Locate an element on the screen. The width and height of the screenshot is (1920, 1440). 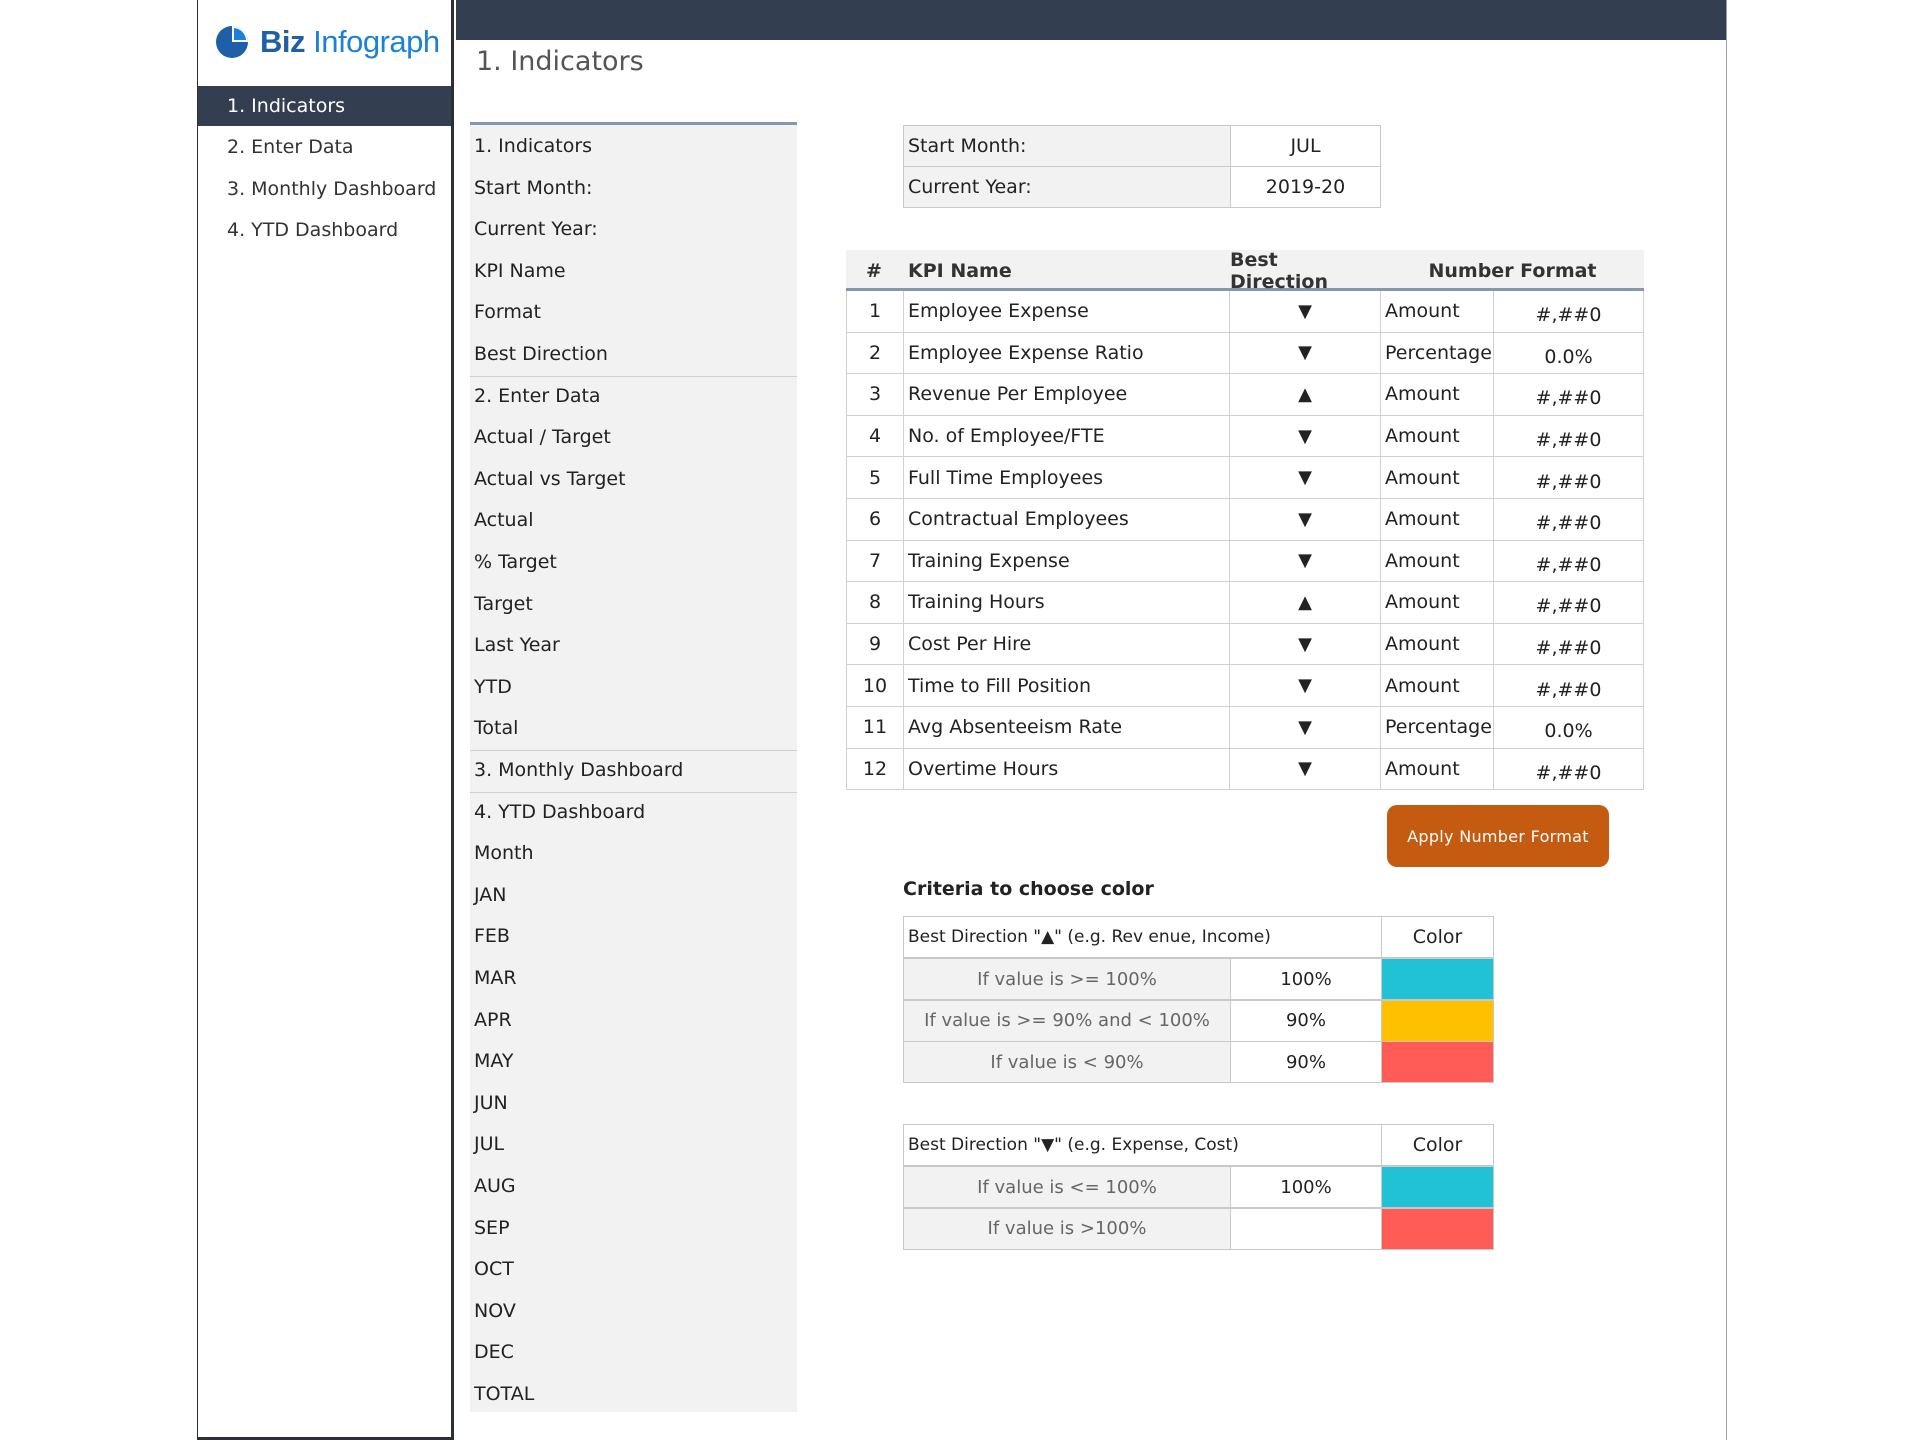
apply-number-format-button: Apply Number Format is located at coordinates (1498, 836).